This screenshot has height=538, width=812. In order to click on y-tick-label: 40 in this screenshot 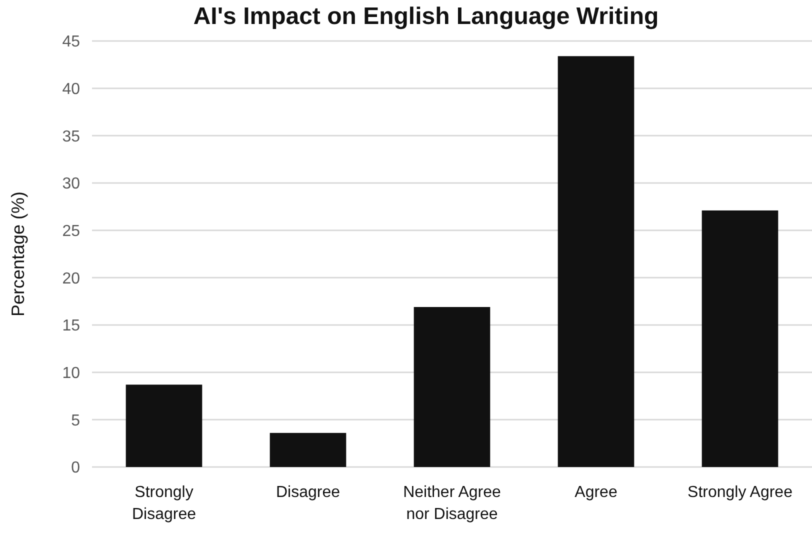, I will do `click(71, 89)`.